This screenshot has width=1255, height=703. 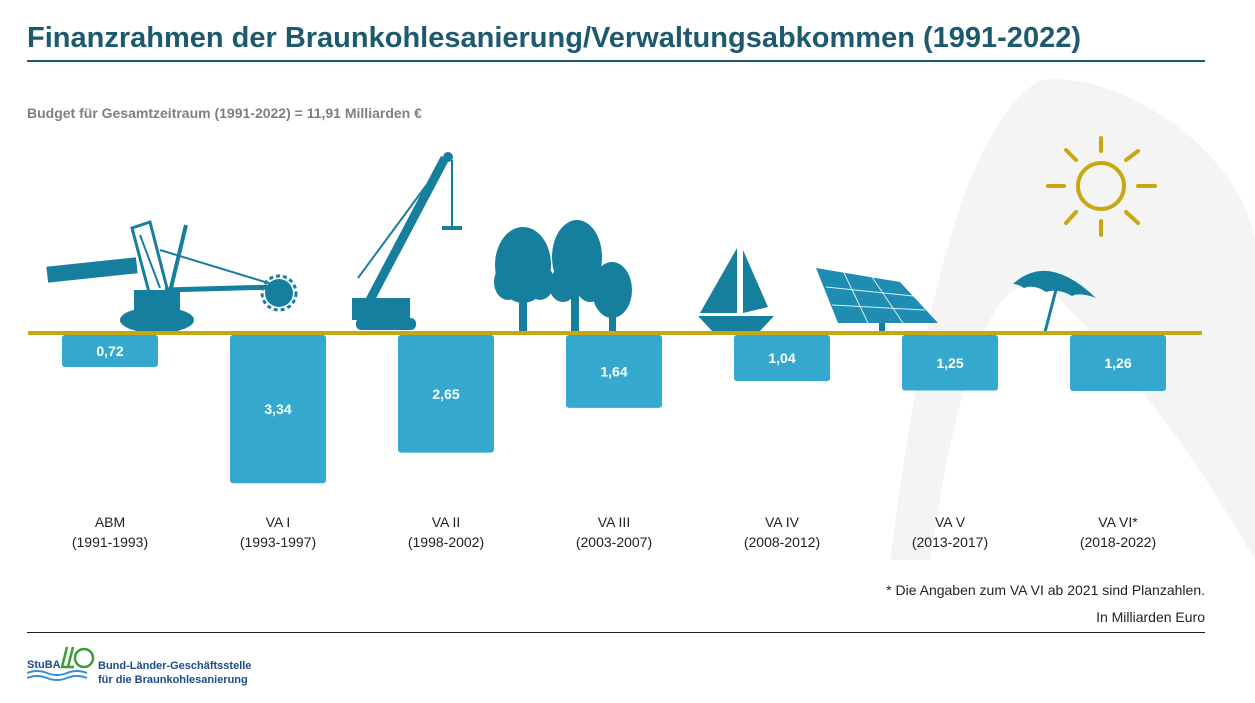 I want to click on value-label-5: 1,25, so click(x=949, y=363).